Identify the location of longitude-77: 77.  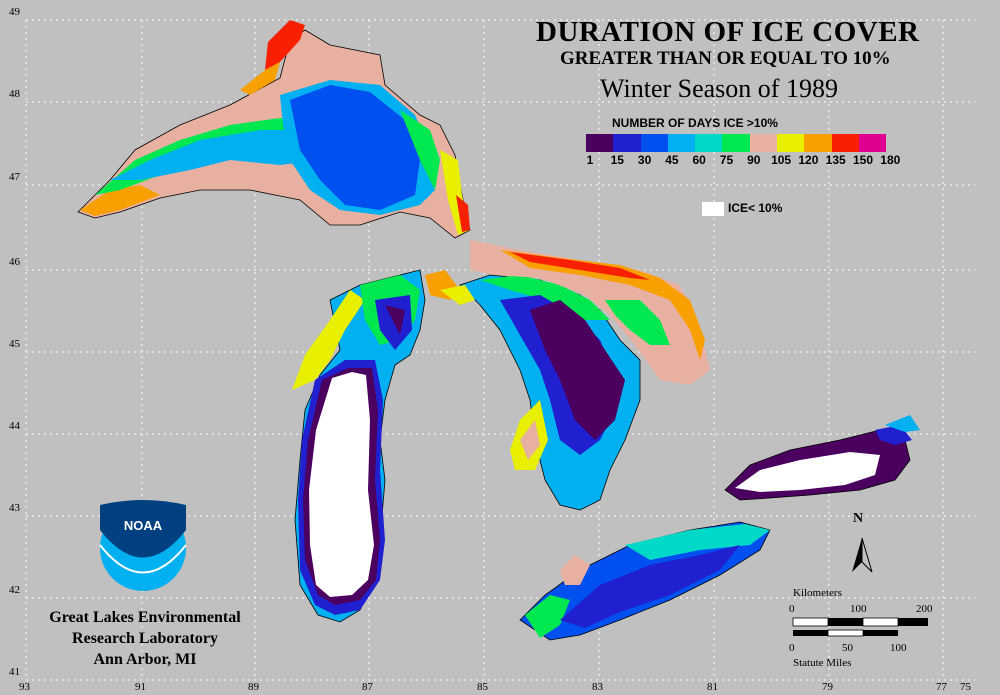
(941, 687).